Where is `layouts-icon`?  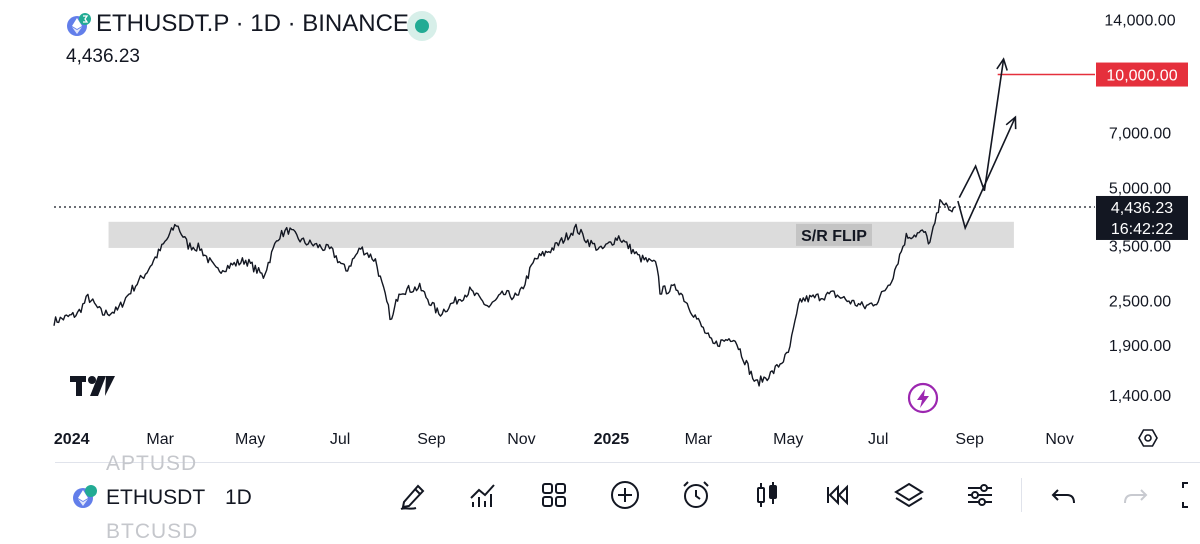
layouts-icon is located at coordinates (554, 495).